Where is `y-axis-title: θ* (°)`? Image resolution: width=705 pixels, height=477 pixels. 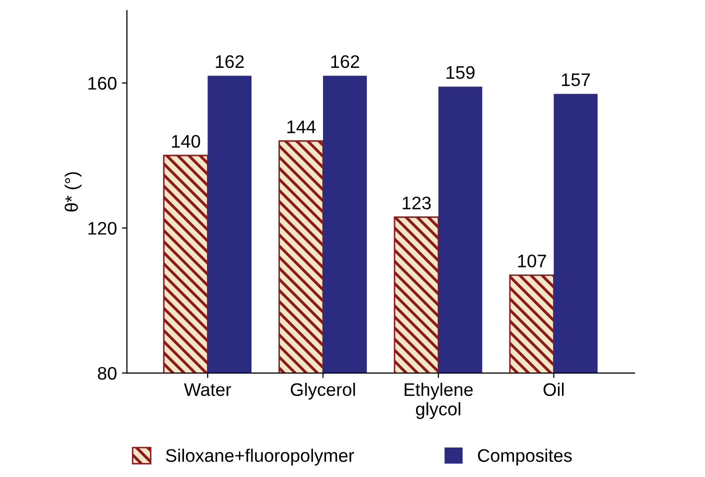
y-axis-title: θ* (°) is located at coordinates (73, 192).